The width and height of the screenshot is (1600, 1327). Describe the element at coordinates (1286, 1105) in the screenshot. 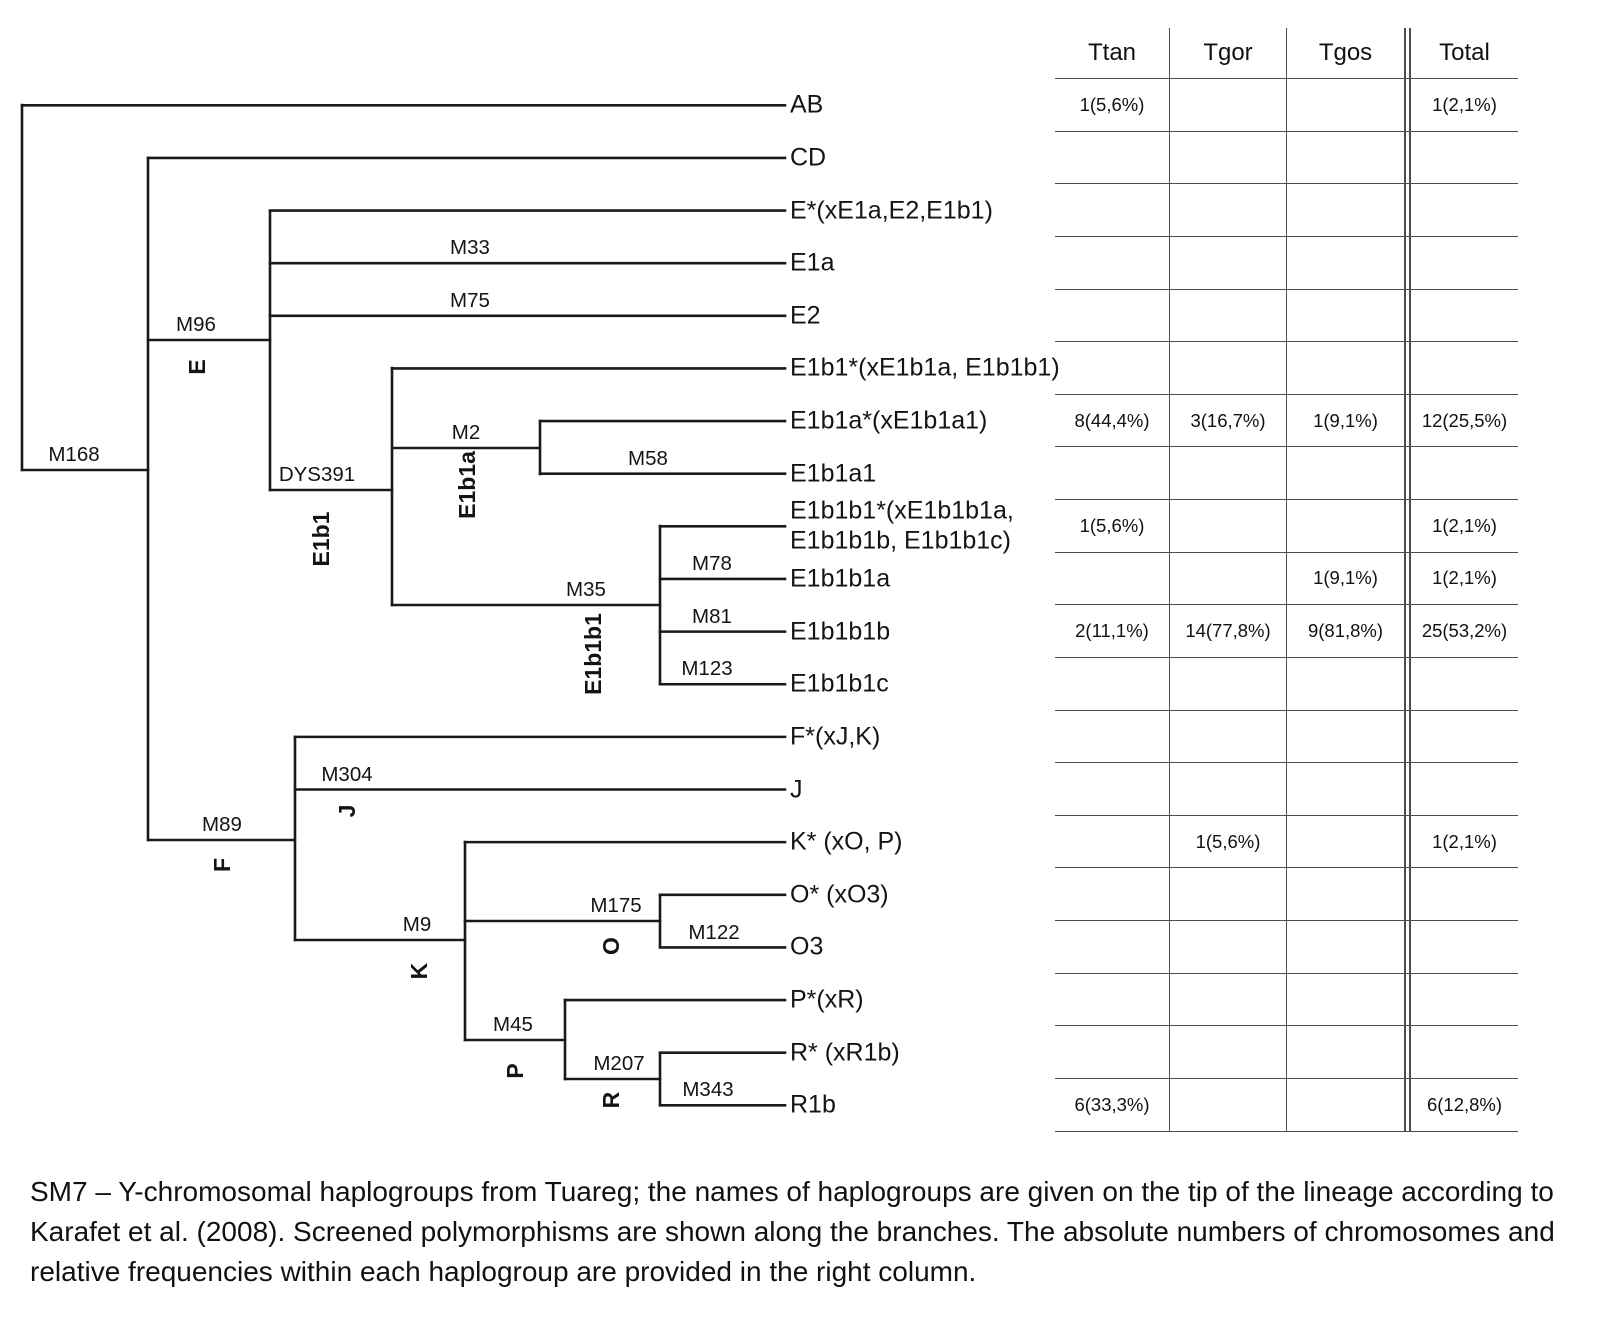

I see `table-row-r1b: 6(33,3%) 6(12,8%)` at that location.